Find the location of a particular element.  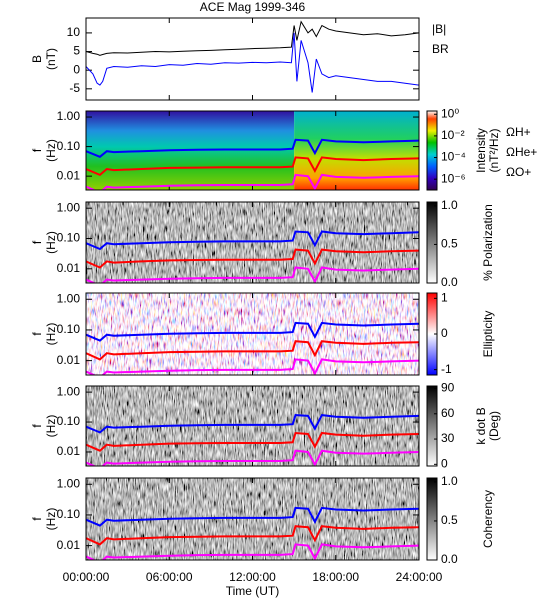

y-tick-label: 5 is located at coordinates (76, 51).